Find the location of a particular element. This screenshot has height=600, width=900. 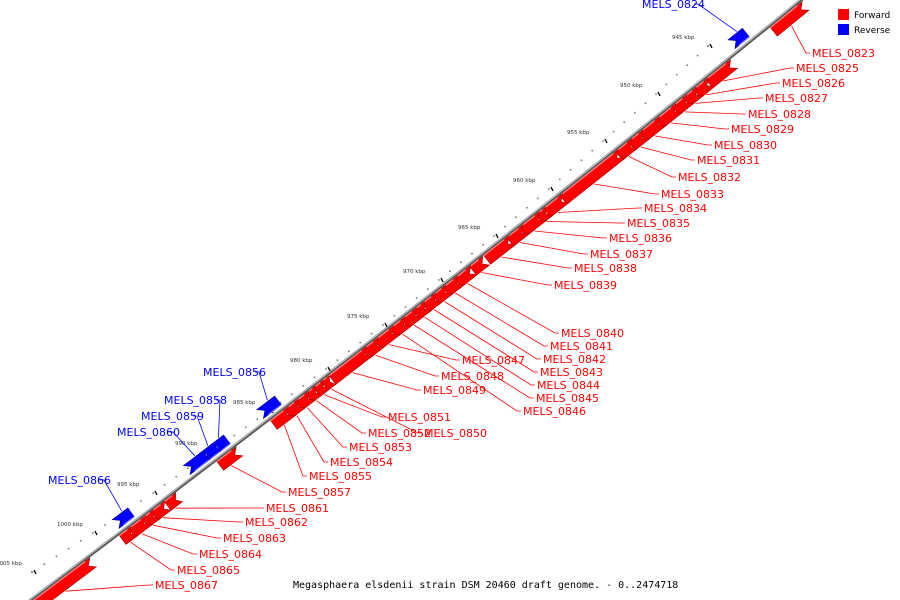

gene-label: MELS_0826 is located at coordinates (813, 83).